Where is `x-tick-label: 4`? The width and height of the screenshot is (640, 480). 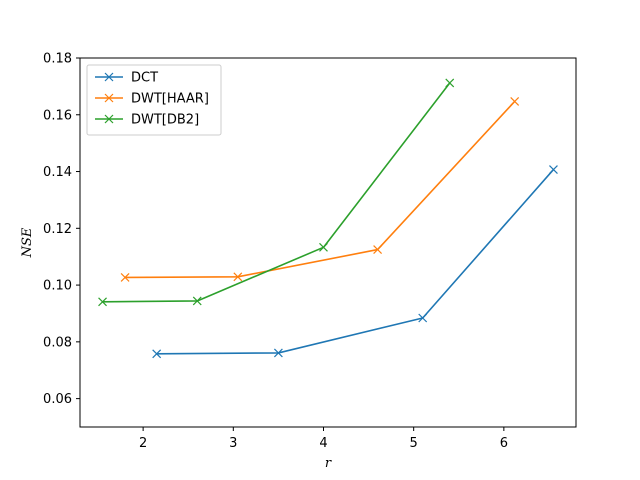
x-tick-label: 4 is located at coordinates (323, 443).